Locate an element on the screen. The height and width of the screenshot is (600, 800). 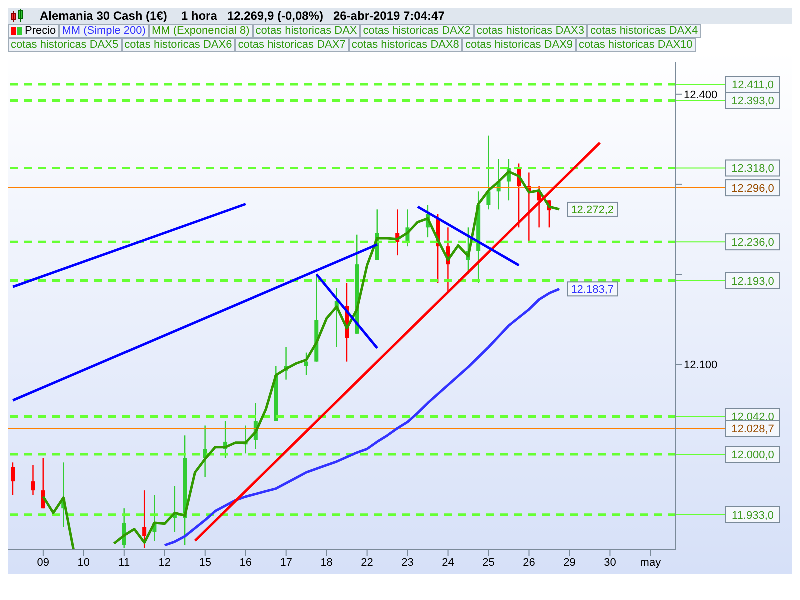
x-tick-label: 23 is located at coordinates (408, 562).